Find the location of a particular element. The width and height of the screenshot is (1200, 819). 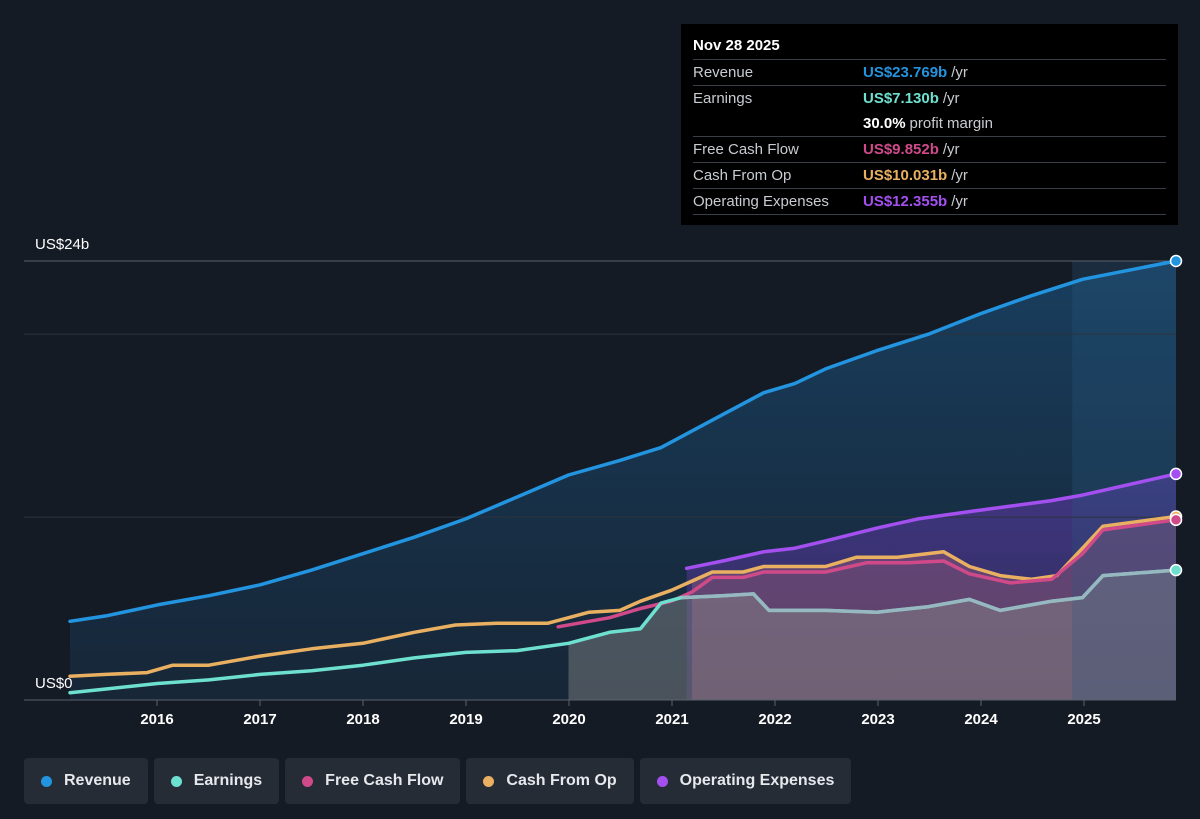

tooltip-opex-value: US$12.355b is located at coordinates (905, 201).